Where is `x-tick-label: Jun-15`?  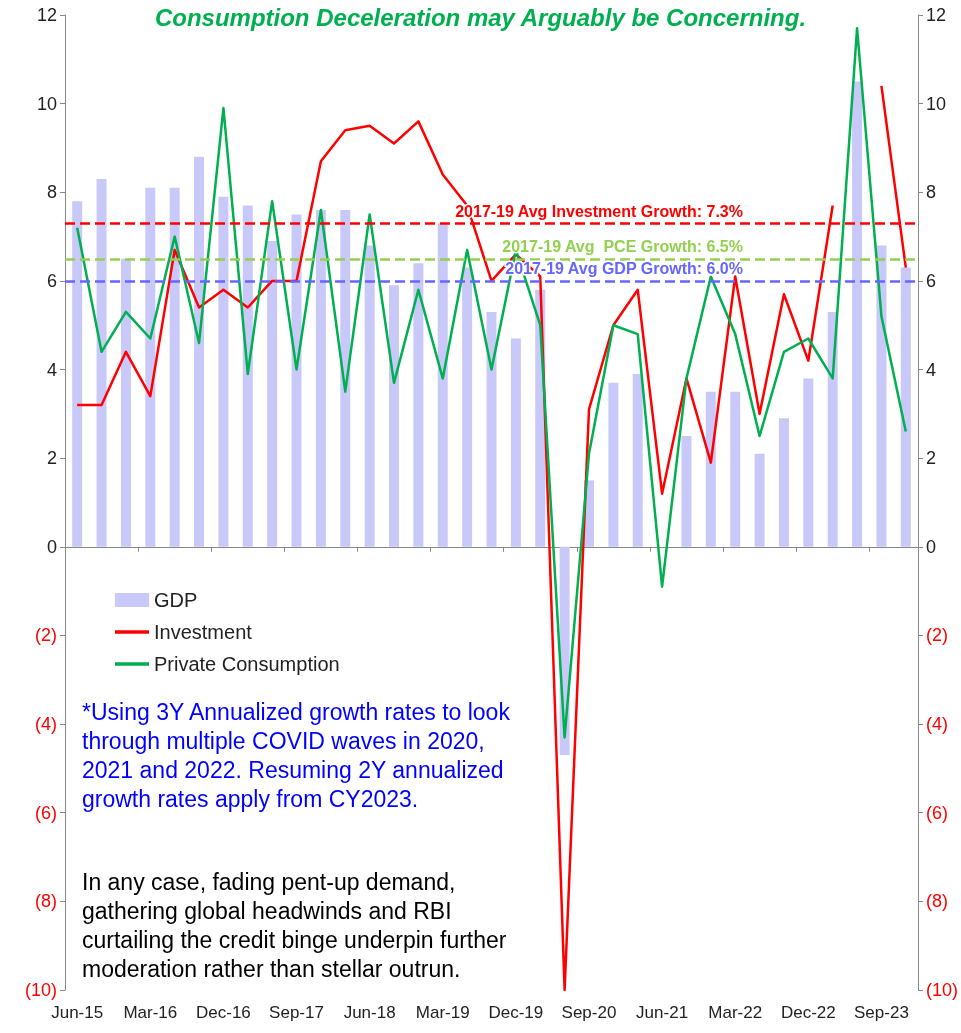
x-tick-label: Jun-15 is located at coordinates (77, 1012).